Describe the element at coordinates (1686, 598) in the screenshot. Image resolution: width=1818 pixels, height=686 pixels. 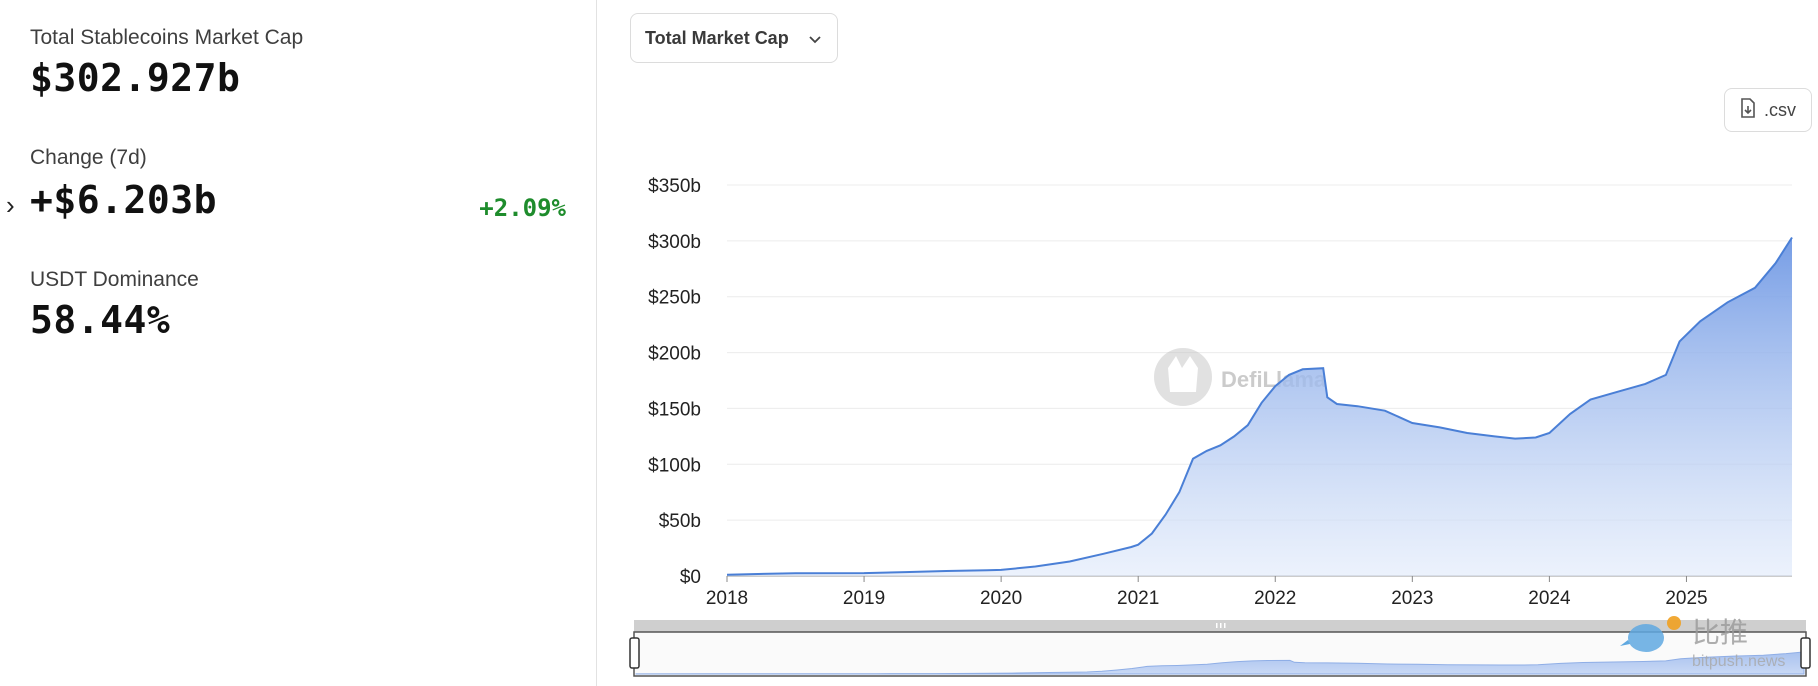
I see `x-tick-label: 2025` at that location.